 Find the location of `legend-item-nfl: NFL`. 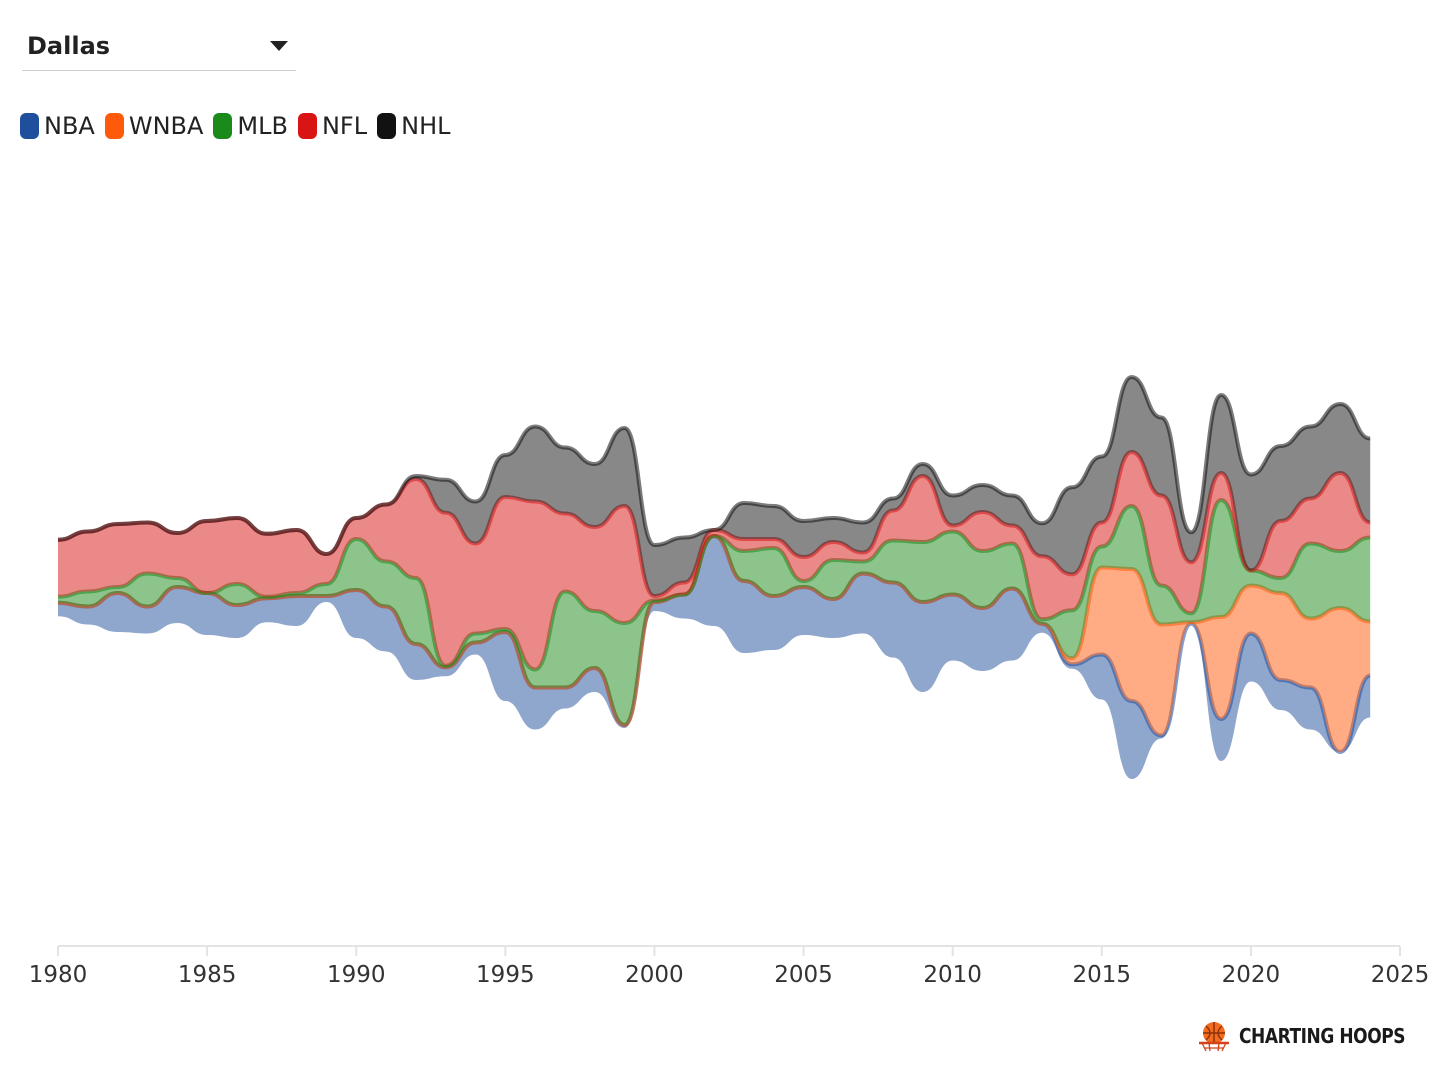

legend-item-nfl: NFL is located at coordinates (332, 126).